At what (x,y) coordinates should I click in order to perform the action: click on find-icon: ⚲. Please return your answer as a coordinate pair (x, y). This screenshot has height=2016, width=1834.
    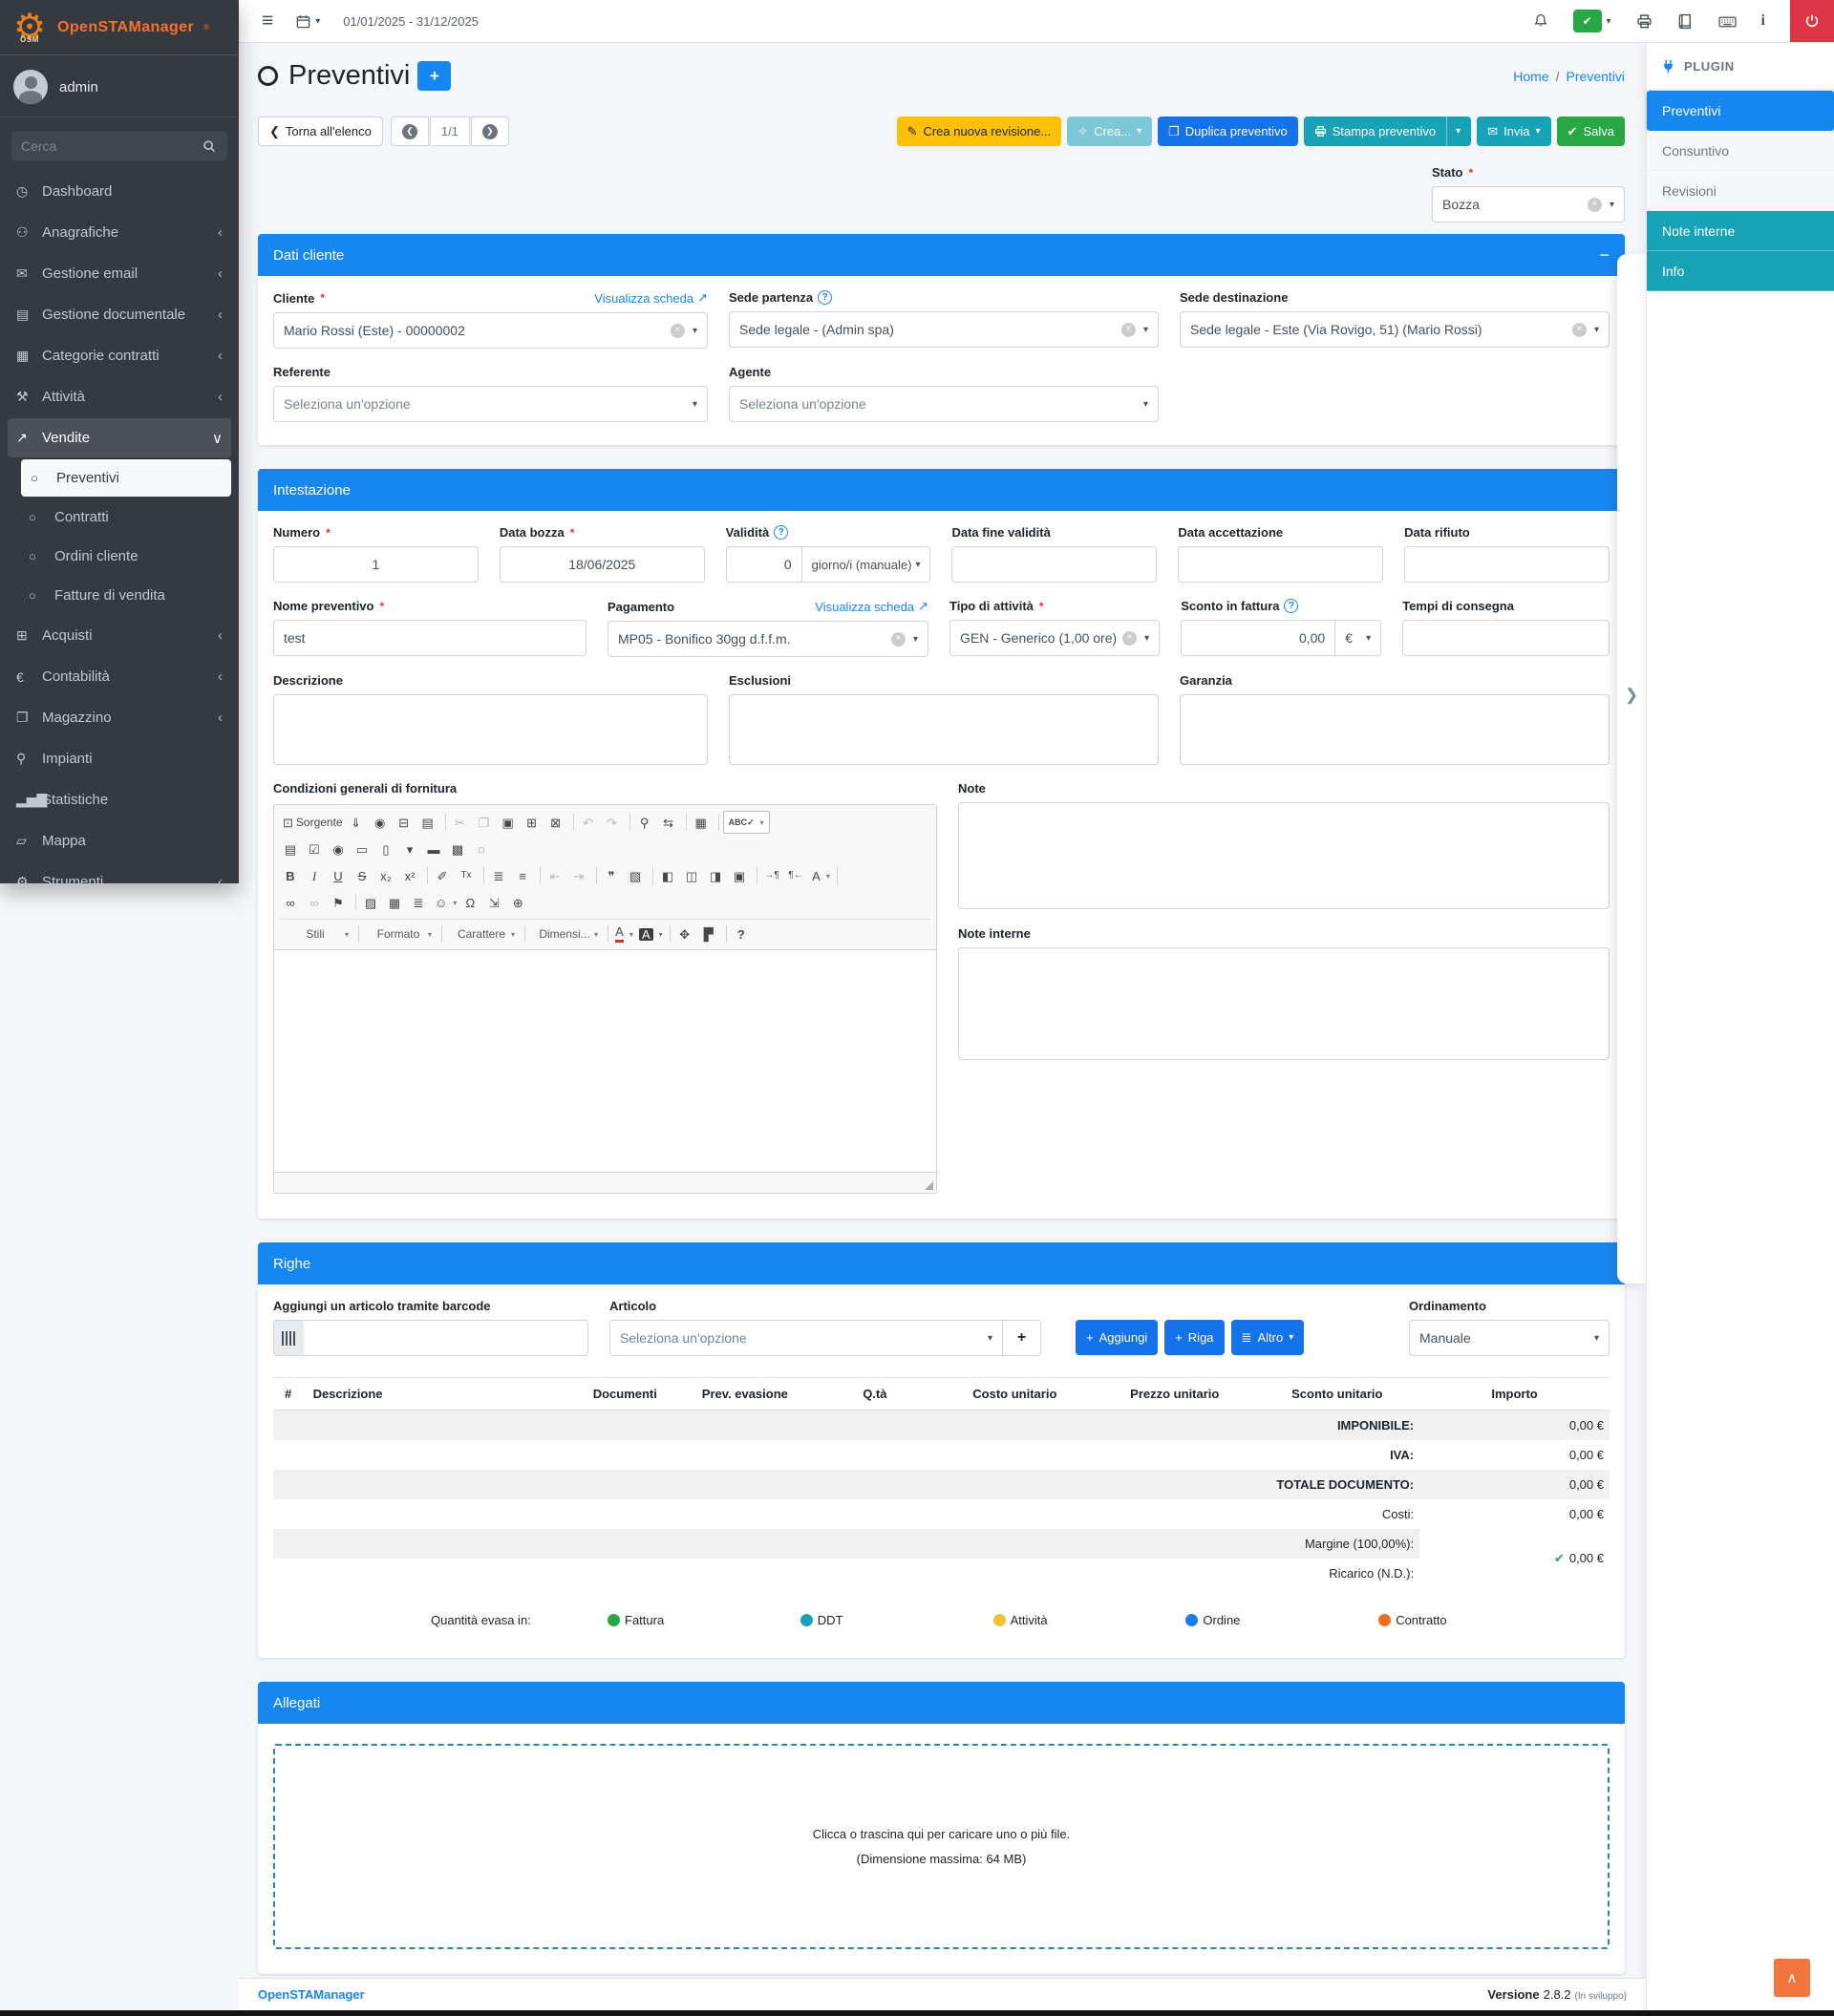
    Looking at the image, I should click on (644, 822).